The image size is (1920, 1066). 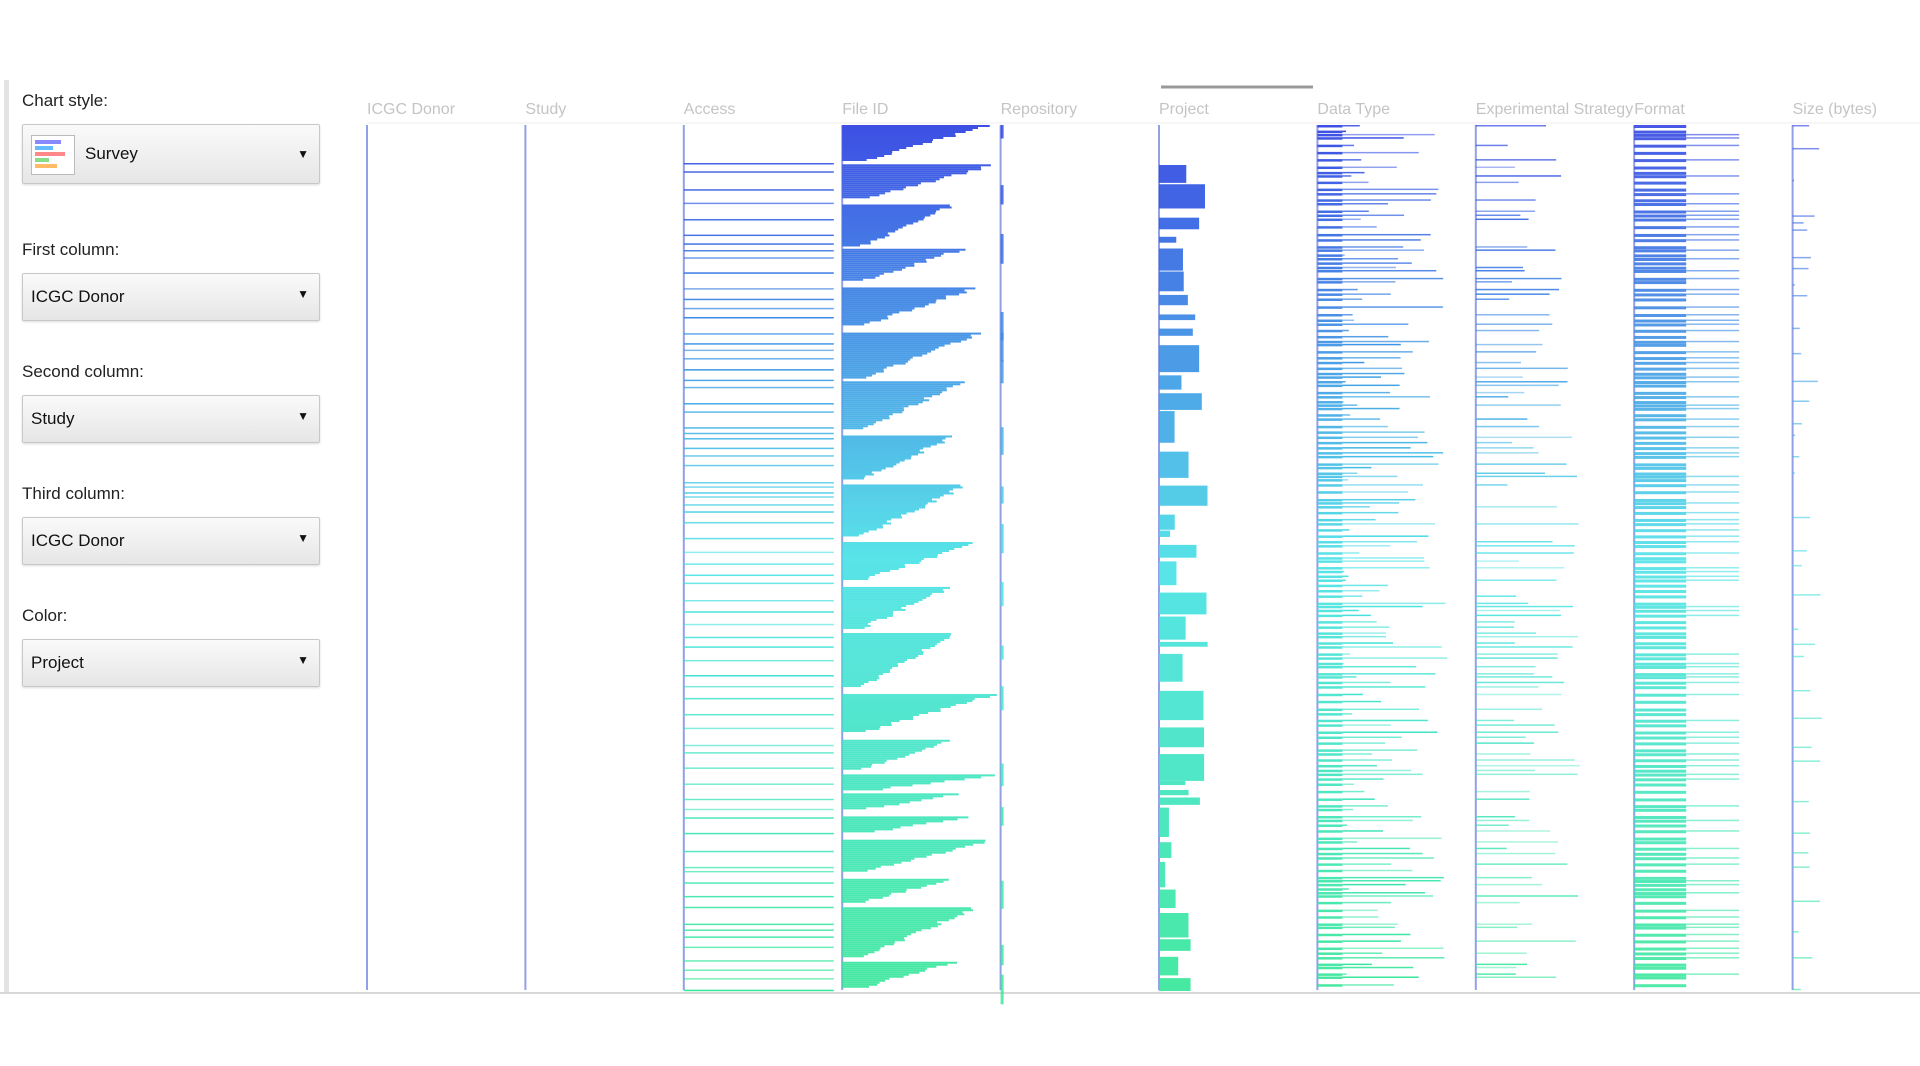 What do you see at coordinates (171, 541) in the screenshot?
I see `third-column-dropdown: ICGC Donor ▼` at bounding box center [171, 541].